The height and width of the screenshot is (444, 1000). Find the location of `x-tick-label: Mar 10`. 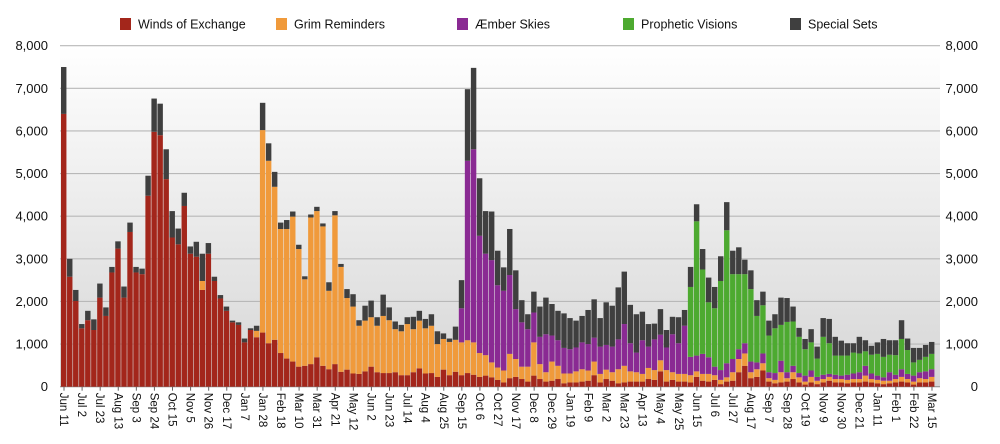

x-tick-label: Mar 10 is located at coordinates (298, 411).